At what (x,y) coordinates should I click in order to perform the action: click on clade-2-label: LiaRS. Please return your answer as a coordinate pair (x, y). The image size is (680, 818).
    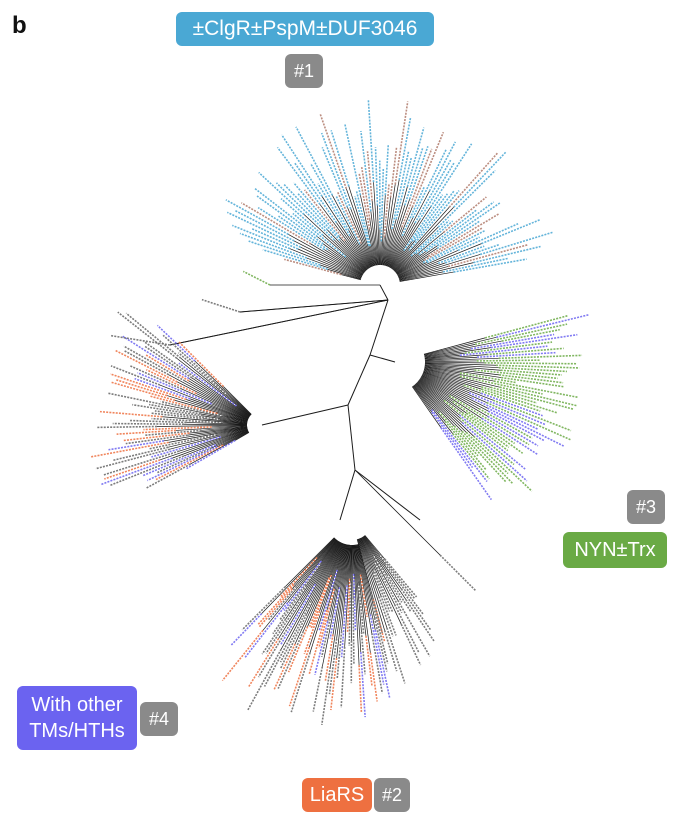
    Looking at the image, I should click on (337, 795).